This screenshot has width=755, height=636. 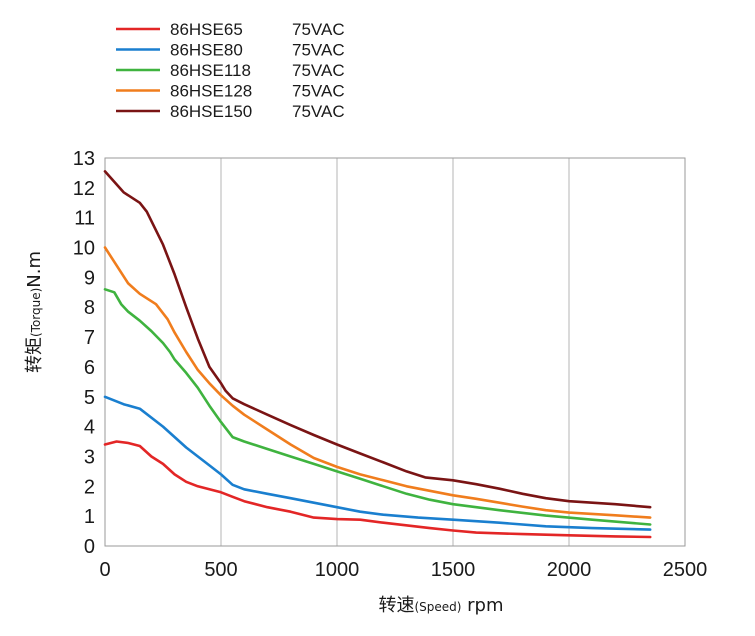 What do you see at coordinates (377, 489) in the screenshot?
I see `series-line-86HSE65` at bounding box center [377, 489].